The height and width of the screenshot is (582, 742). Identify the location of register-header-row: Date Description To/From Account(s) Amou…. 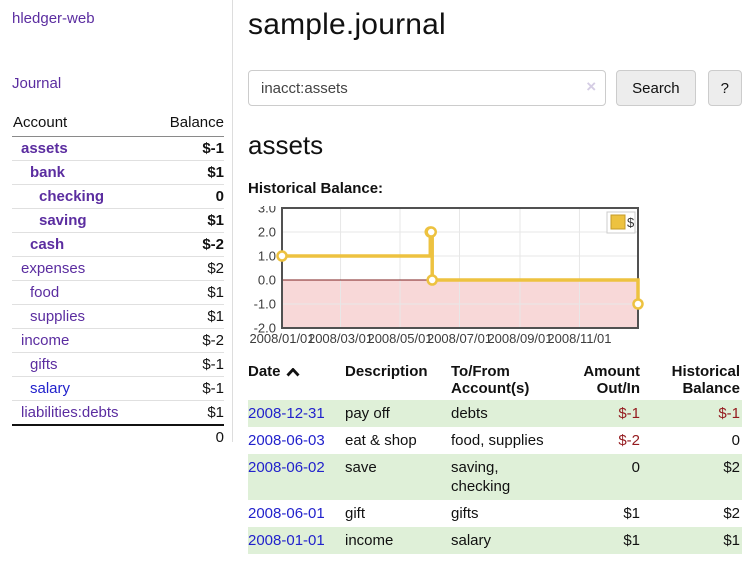
(495, 380).